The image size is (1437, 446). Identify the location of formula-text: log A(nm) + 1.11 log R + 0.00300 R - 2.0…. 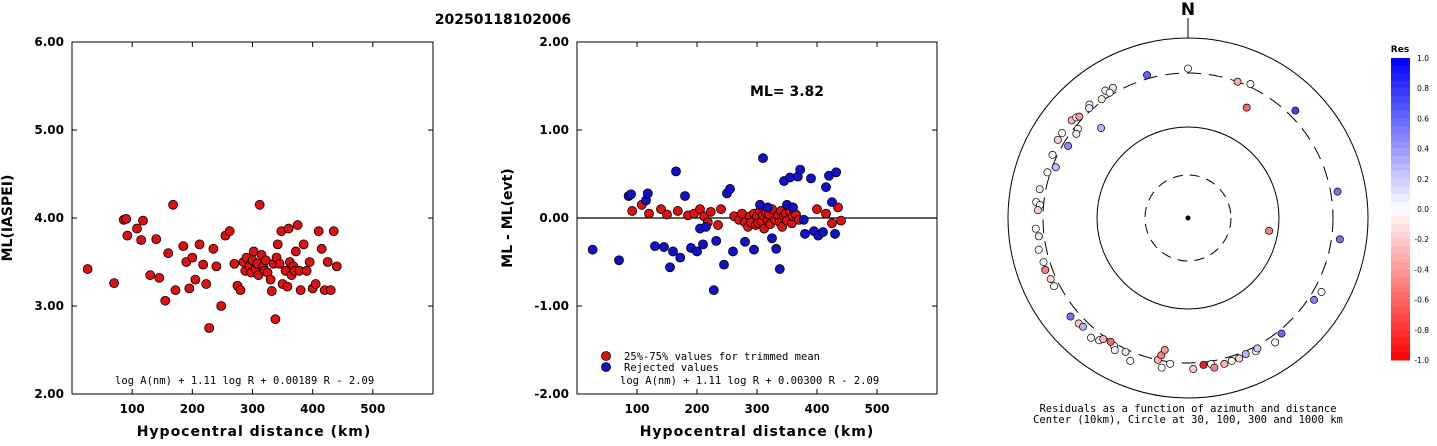
(749, 381).